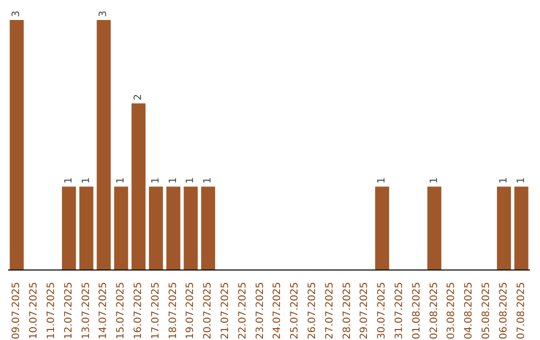 The width and height of the screenshot is (540, 340). What do you see at coordinates (138, 311) in the screenshot?
I see `x-tick-label: 16.07.2025` at bounding box center [138, 311].